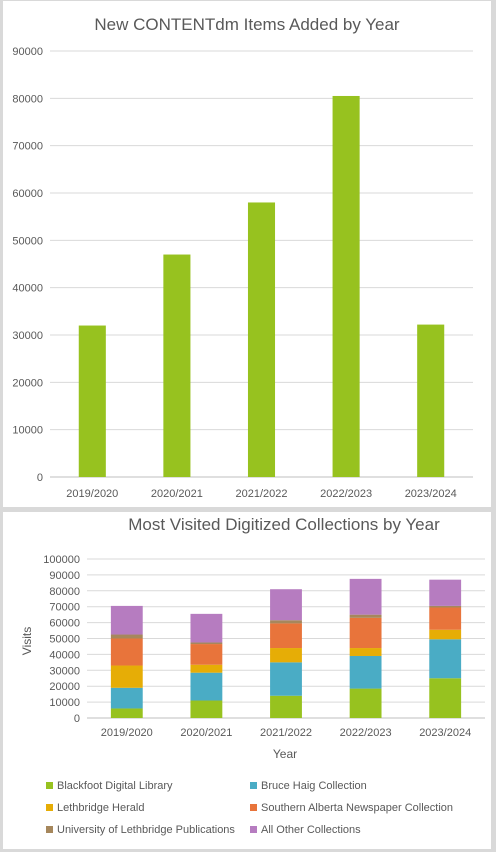 This screenshot has width=496, height=852. Describe the element at coordinates (115, 786) in the screenshot. I see `legend-label: Blackfoot Digital Library` at that location.